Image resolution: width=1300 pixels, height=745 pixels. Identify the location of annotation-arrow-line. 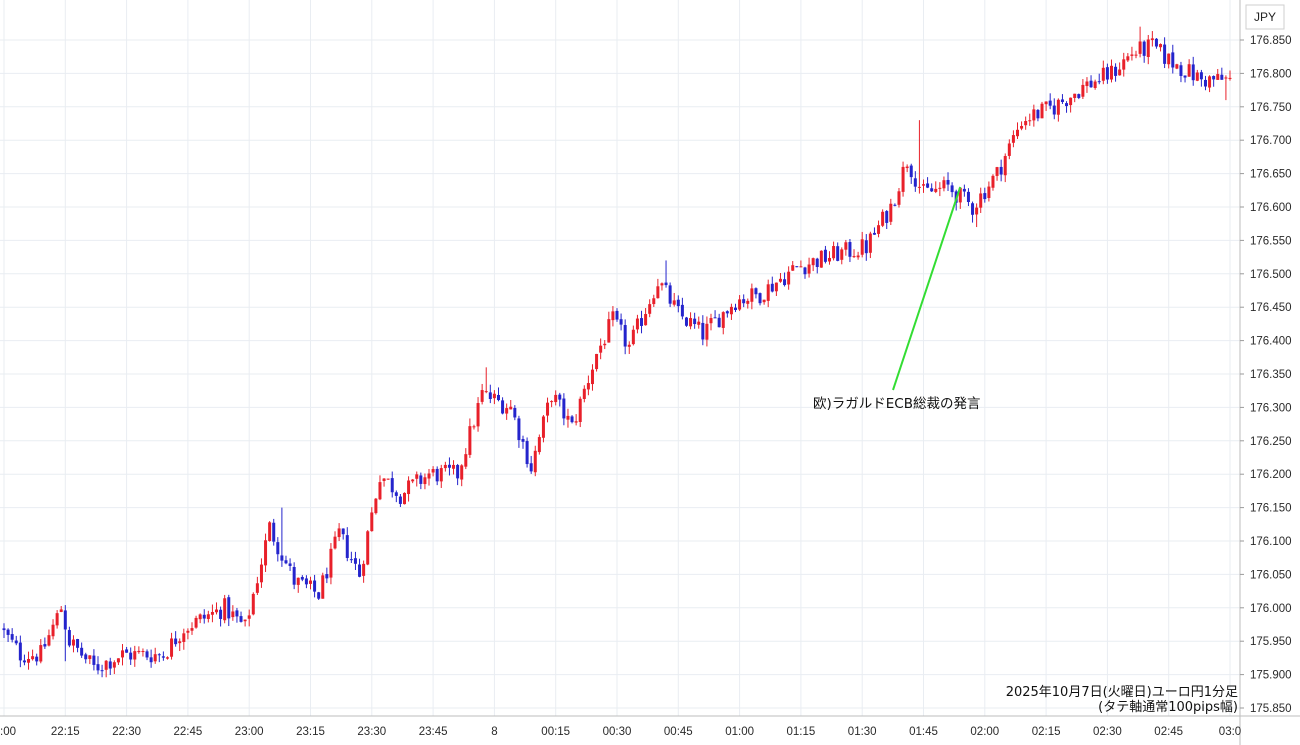
(927, 288).